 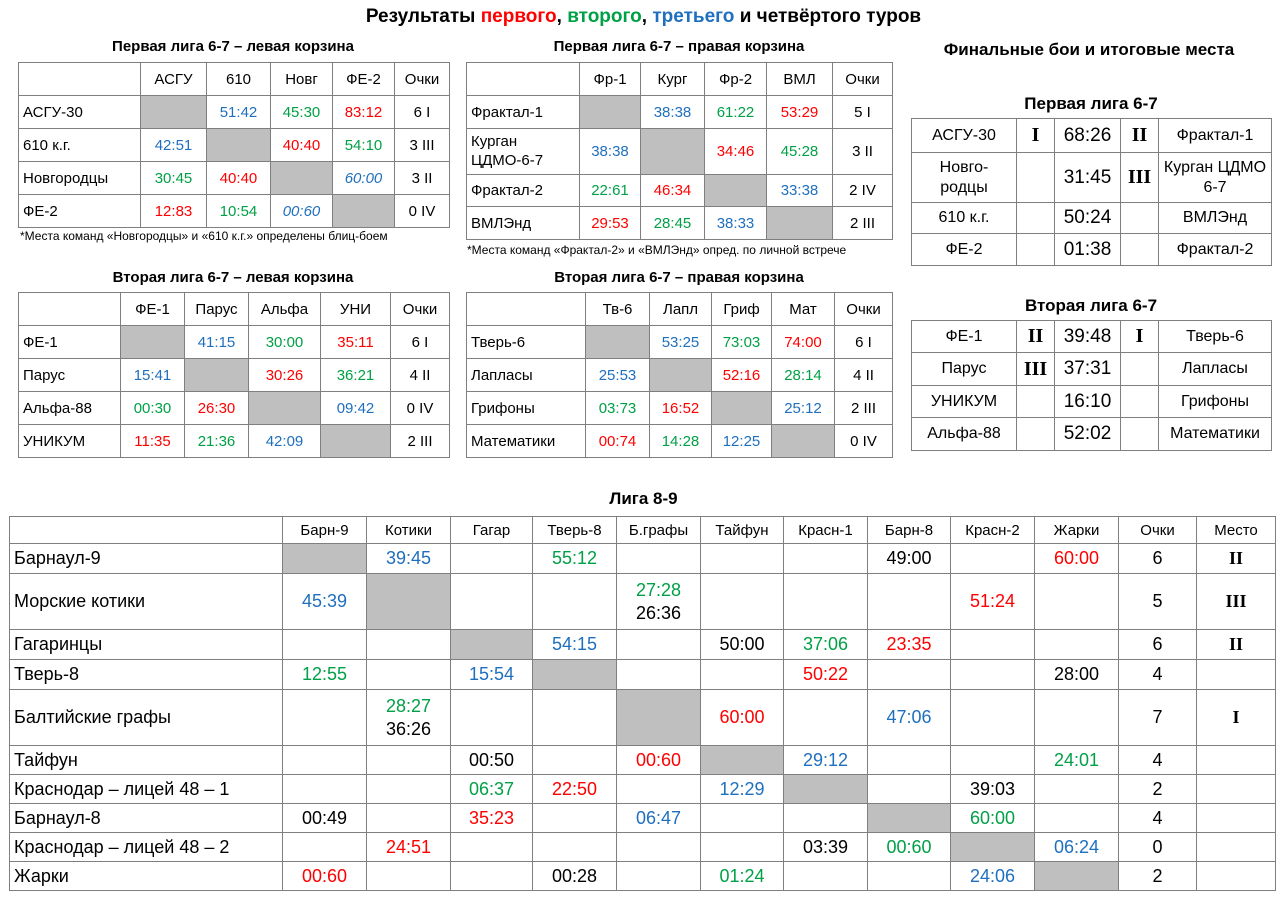 I want to click on header-cell: Котики, so click(x=408, y=530).